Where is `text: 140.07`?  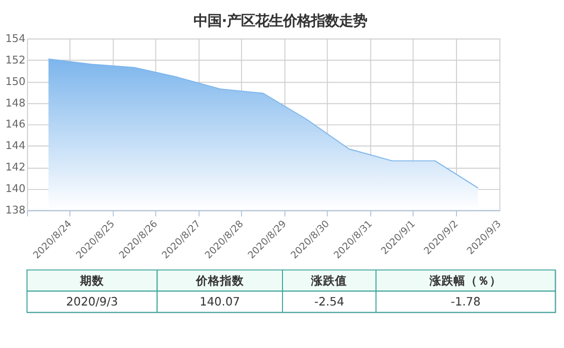 text: 140.07 is located at coordinates (220, 301).